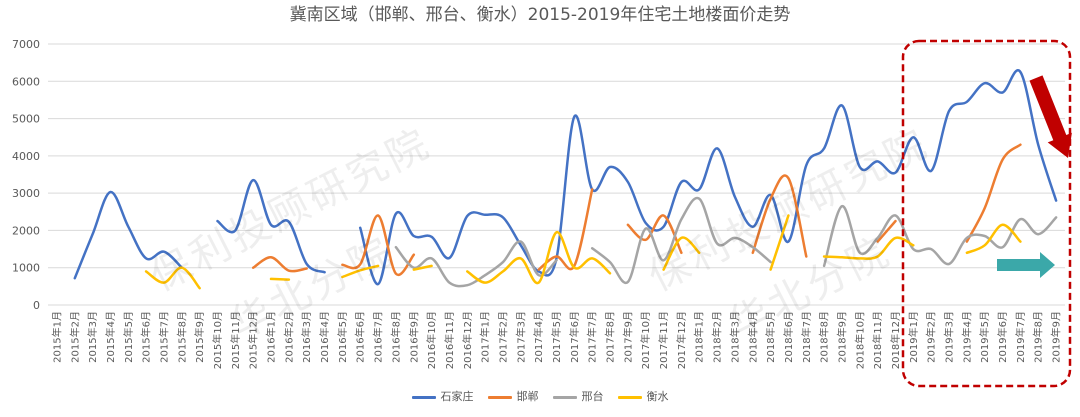 This screenshot has width=1080, height=417. I want to click on legend-item-1: 石家庄, so click(442, 397).